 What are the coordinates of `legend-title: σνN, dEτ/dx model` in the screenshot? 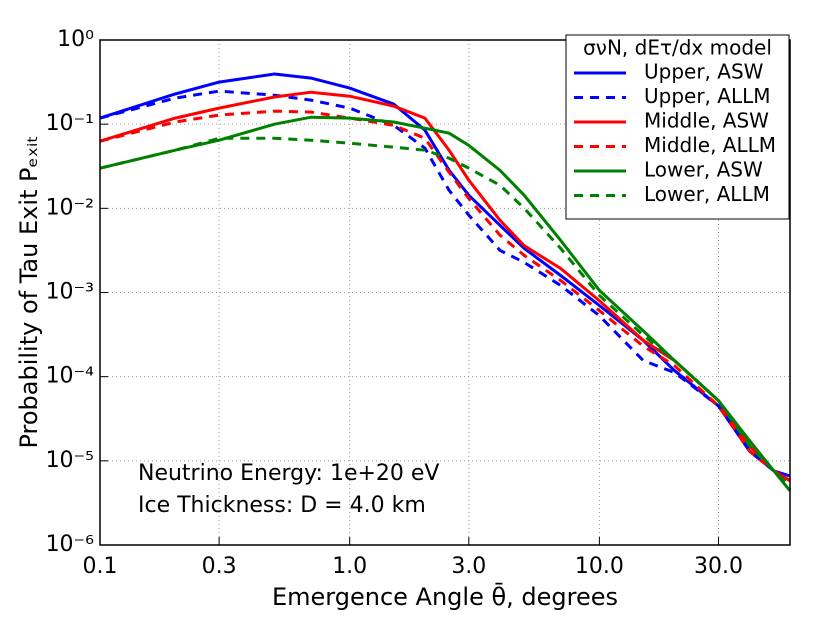 It's located at (677, 48).